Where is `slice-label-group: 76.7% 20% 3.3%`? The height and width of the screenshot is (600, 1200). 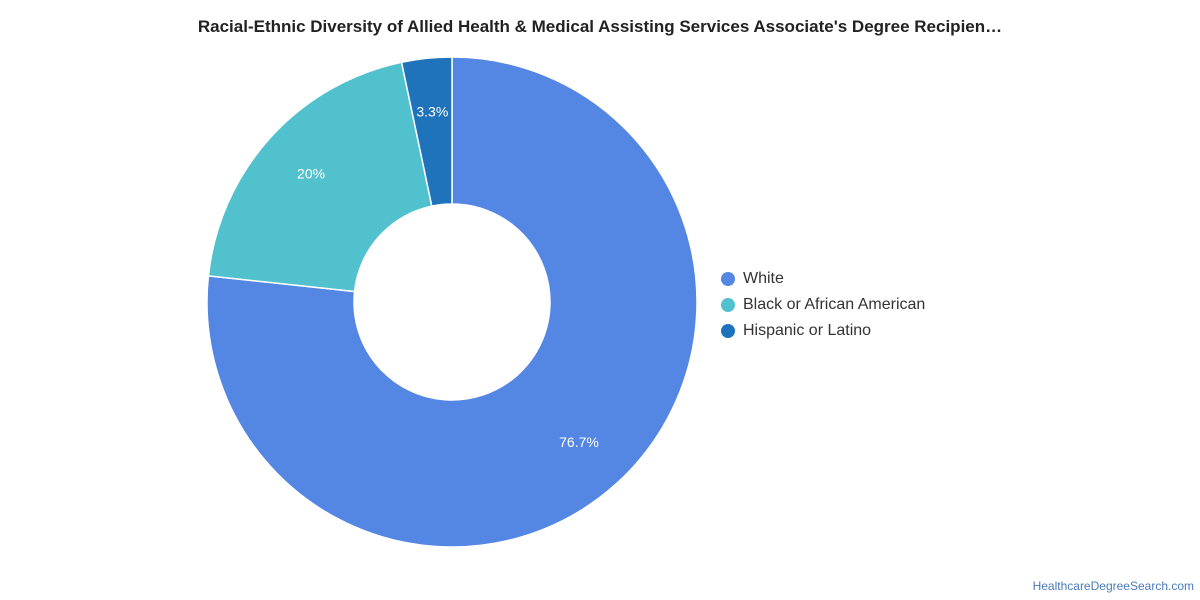 slice-label-group: 76.7% 20% 3.3% is located at coordinates (448, 277).